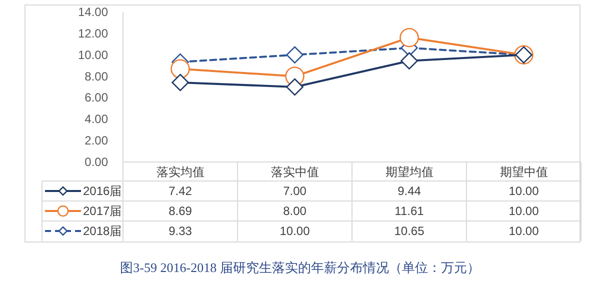 The height and width of the screenshot is (286, 599). Describe the element at coordinates (524, 172) in the screenshot. I see `x-tick-label: 期望中值` at that location.